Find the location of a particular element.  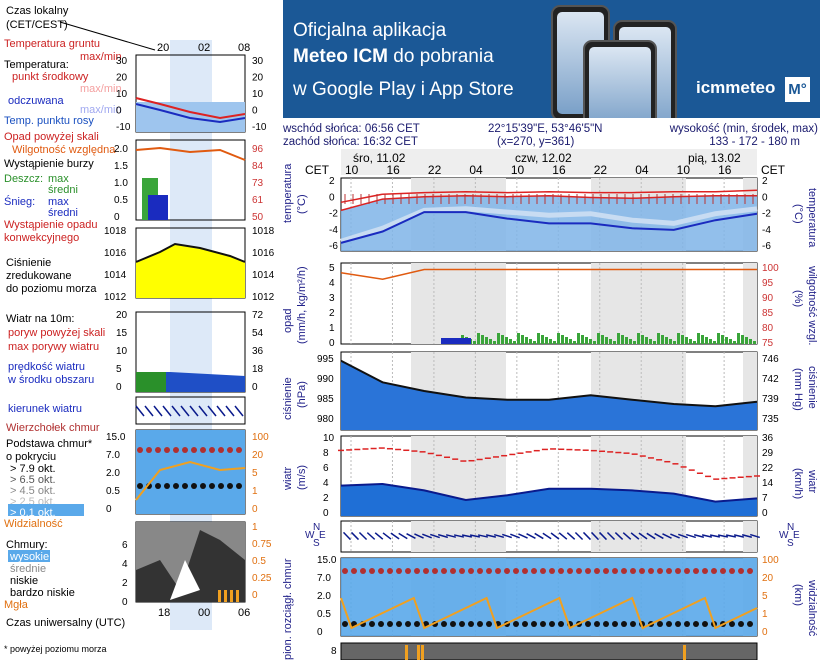

legend-temp-tick-l: 20 is located at coordinates (122, 78).